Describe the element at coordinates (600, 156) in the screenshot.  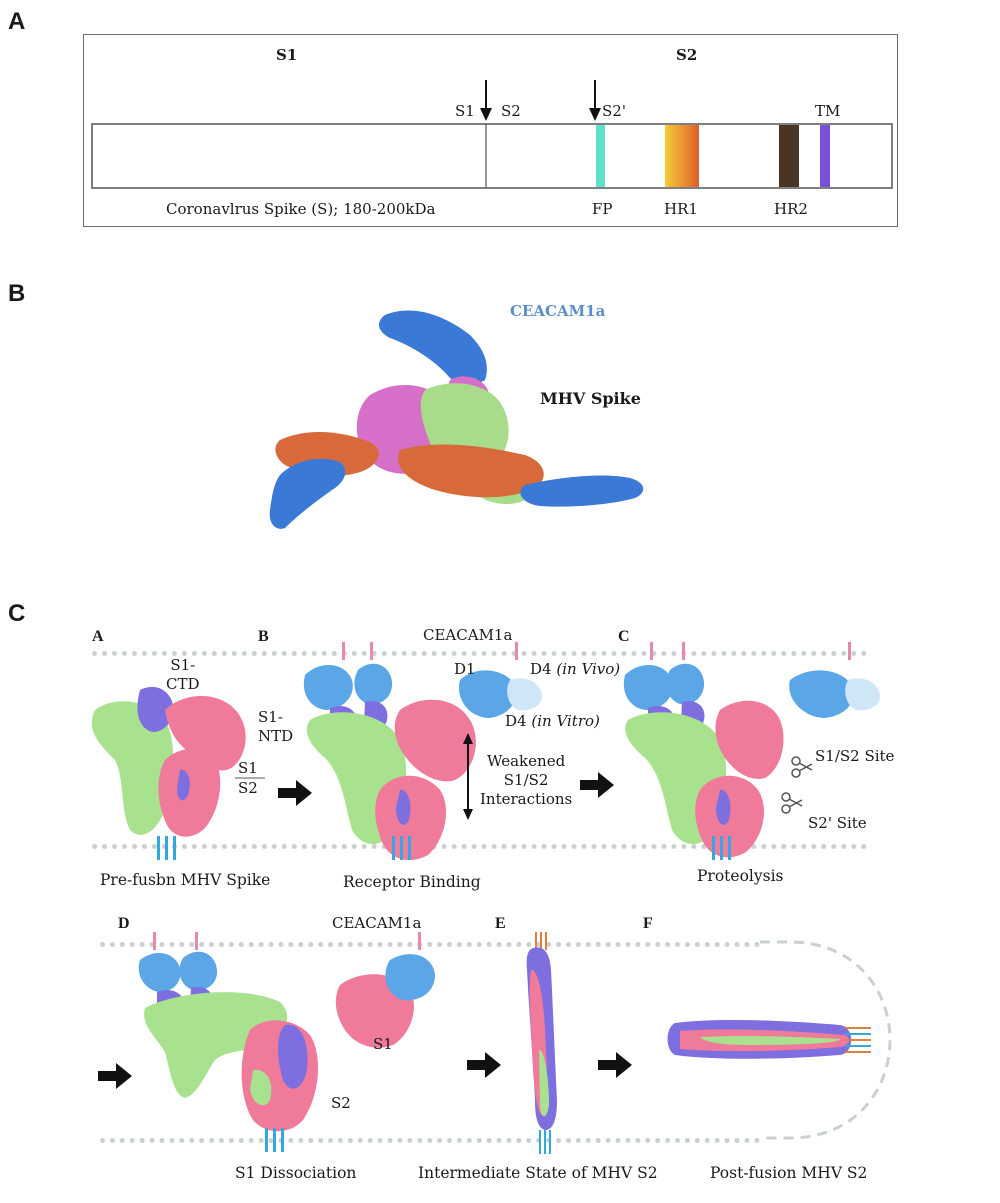
I see `fp-segment` at that location.